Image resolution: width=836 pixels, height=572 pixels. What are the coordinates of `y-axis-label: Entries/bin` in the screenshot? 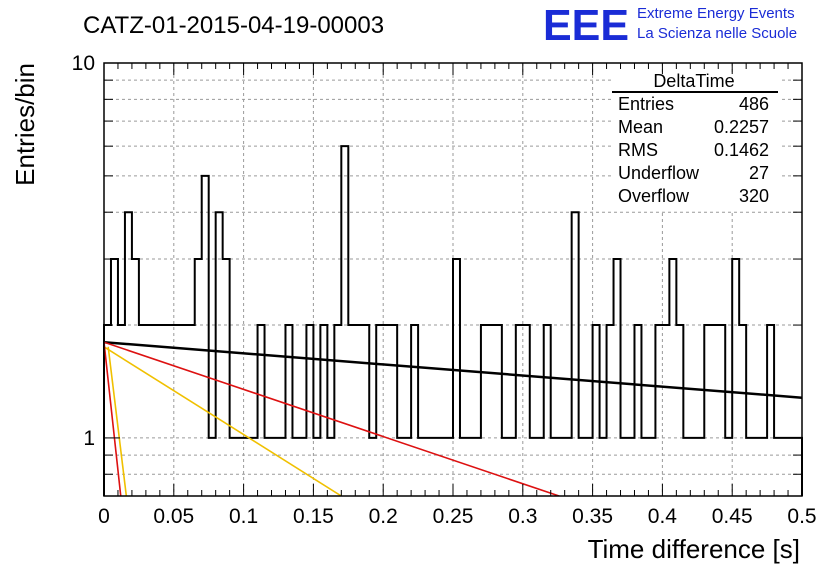 It's located at (25, 124).